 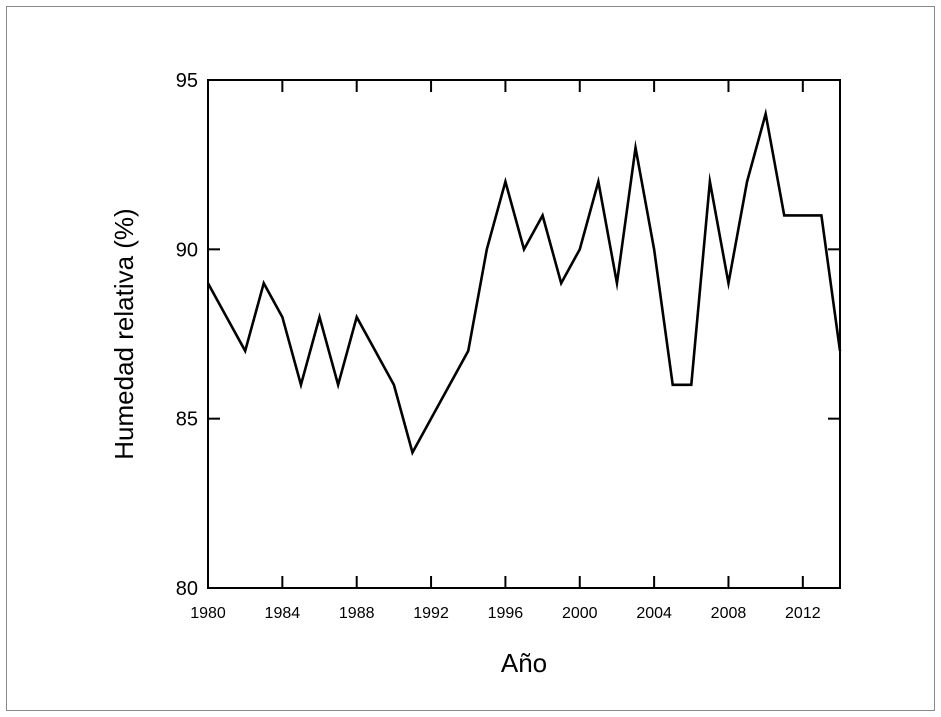 I want to click on x-tick-label: 1984, so click(x=283, y=613).